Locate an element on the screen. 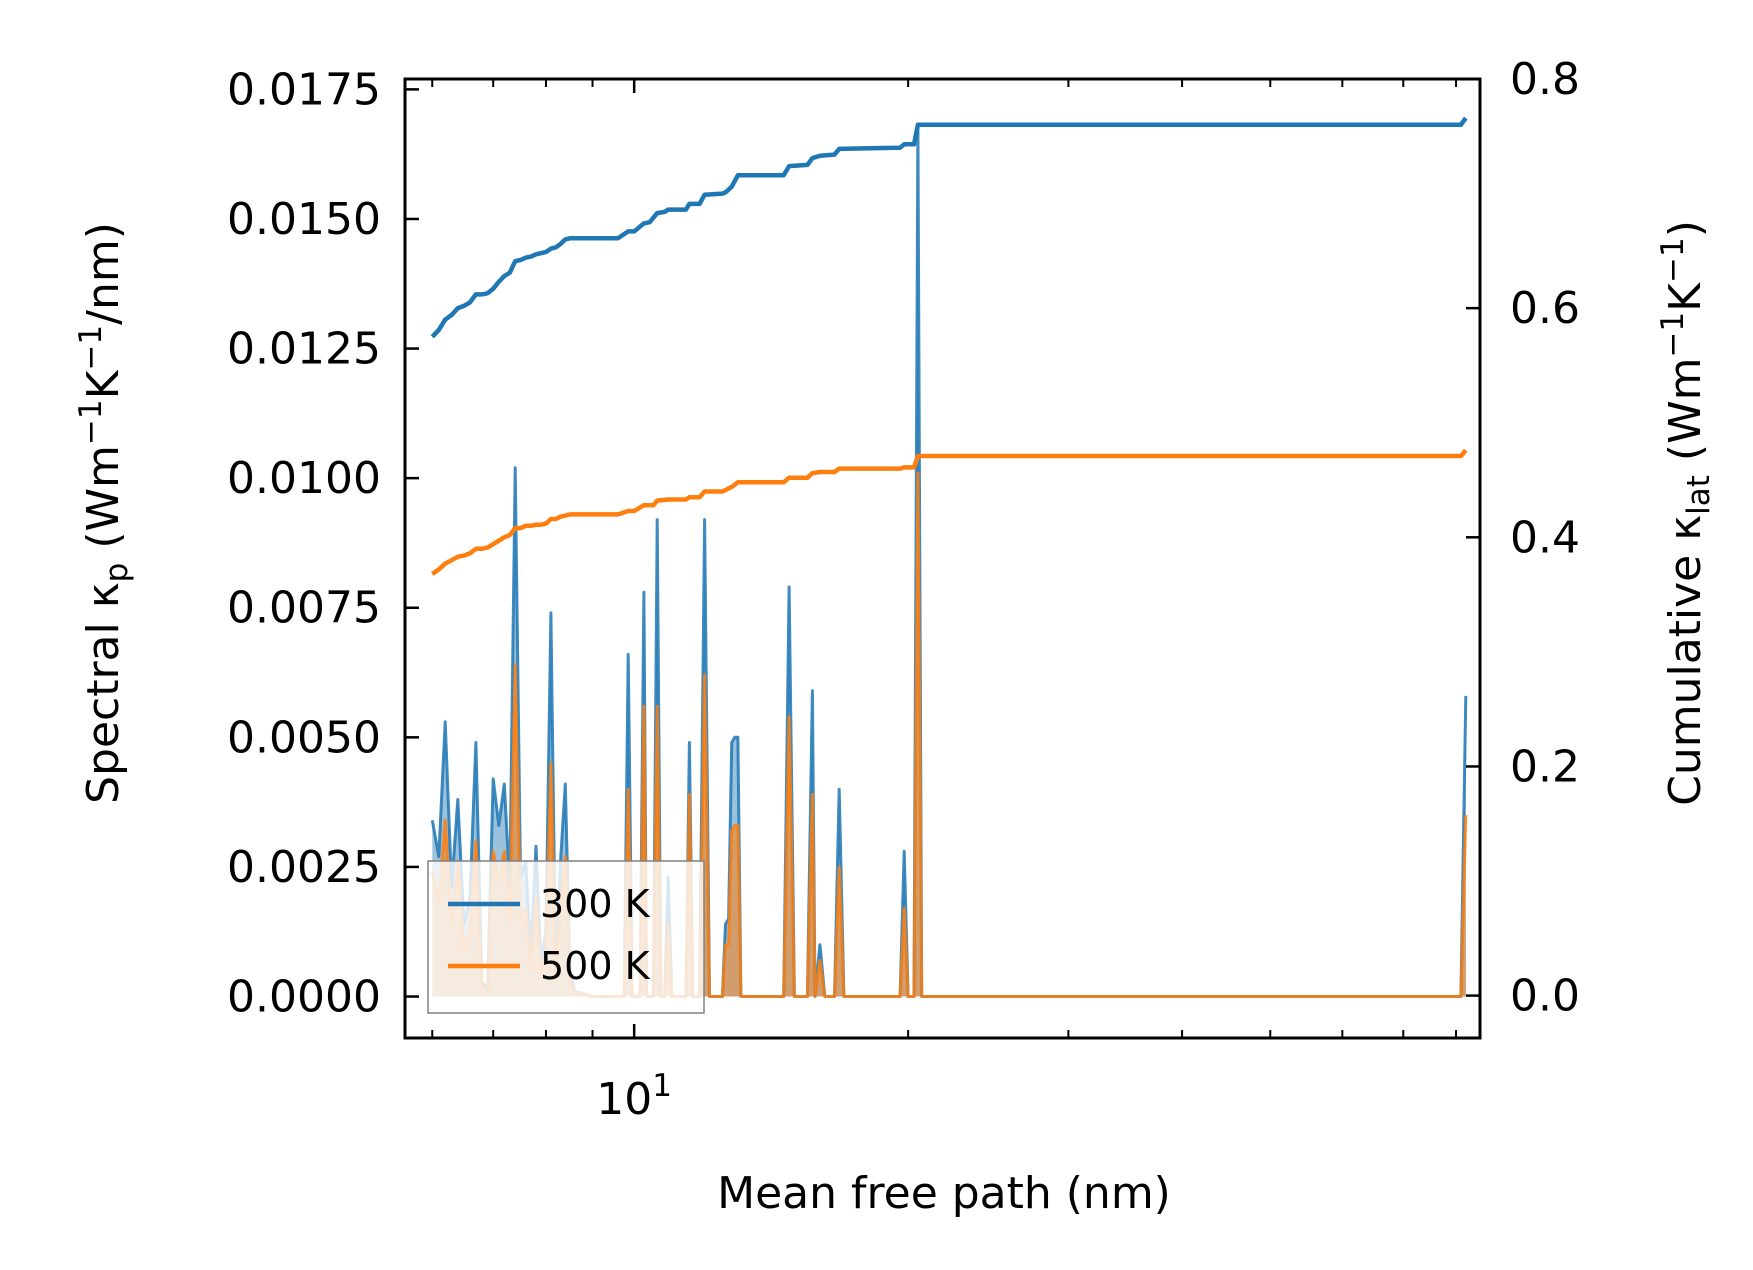 The width and height of the screenshot is (1753, 1270). y-left-tick-label: 0.0125 is located at coordinates (304, 349).